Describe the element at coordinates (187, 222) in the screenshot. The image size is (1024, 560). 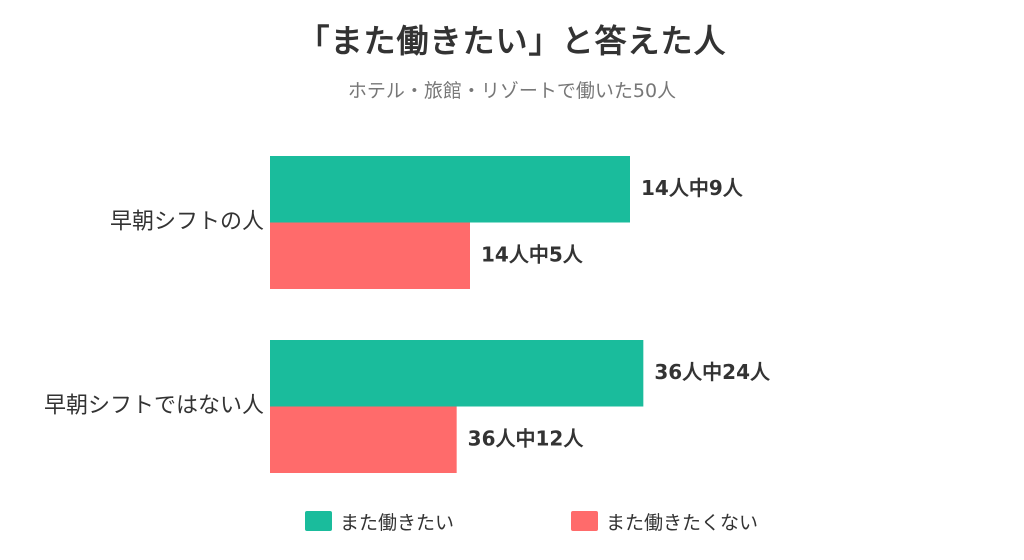
I see `category-label: 早朝シフトの人` at that location.